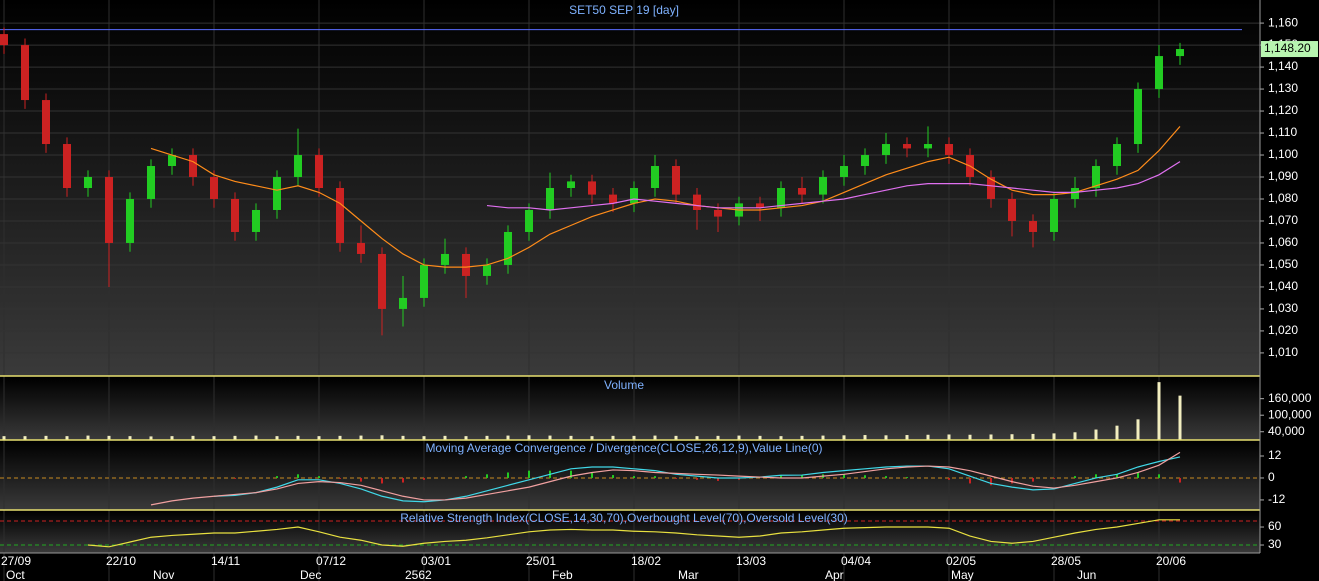 The height and width of the screenshot is (581, 1319). Describe the element at coordinates (1286, 431) in the screenshot. I see `y-tick-label: 40,000` at that location.